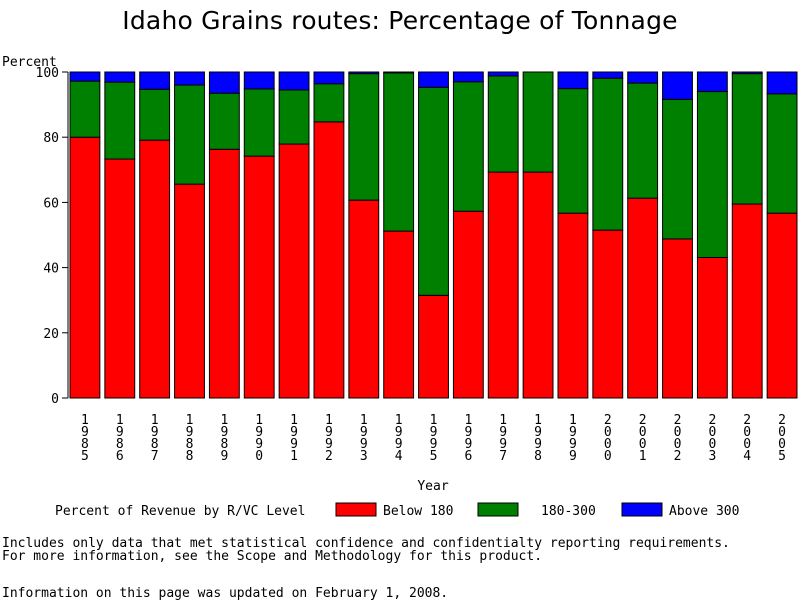 Image resolution: width=800 pixels, height=601 pixels. Describe the element at coordinates (47, 73) in the screenshot. I see `y-tick-label-100: 100` at that location.